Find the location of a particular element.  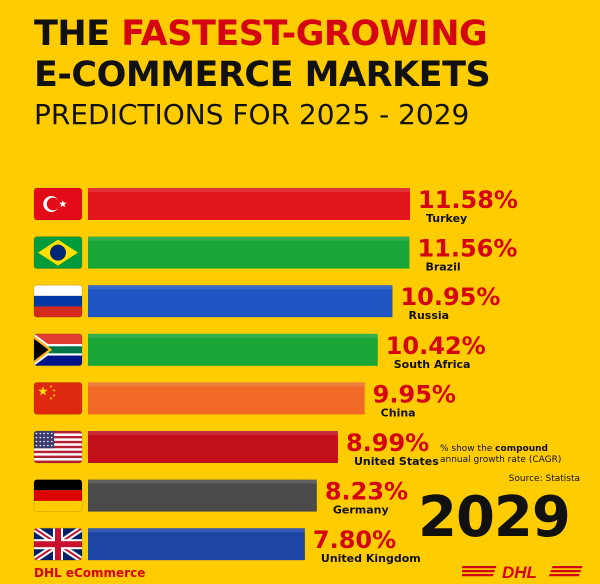

germany-flag-icon is located at coordinates (58, 496).